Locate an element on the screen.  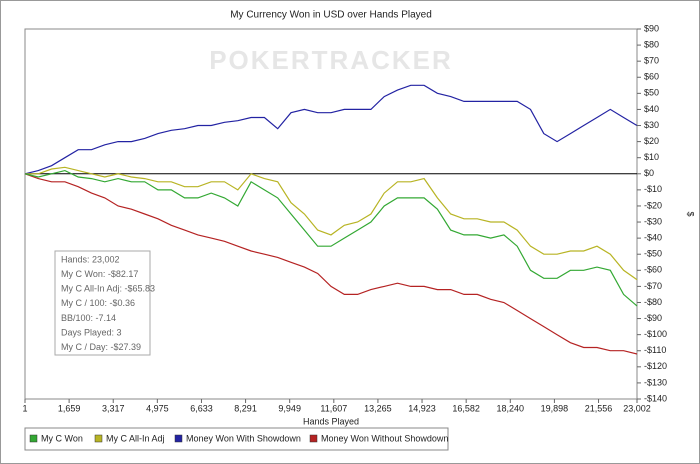
x-tick-label: 13,265 is located at coordinates (378, 408).